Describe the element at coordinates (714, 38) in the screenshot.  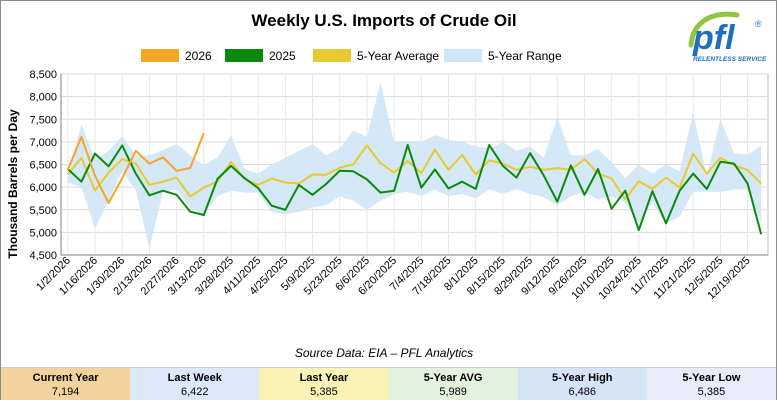
I see `logo-text: pfl` at that location.